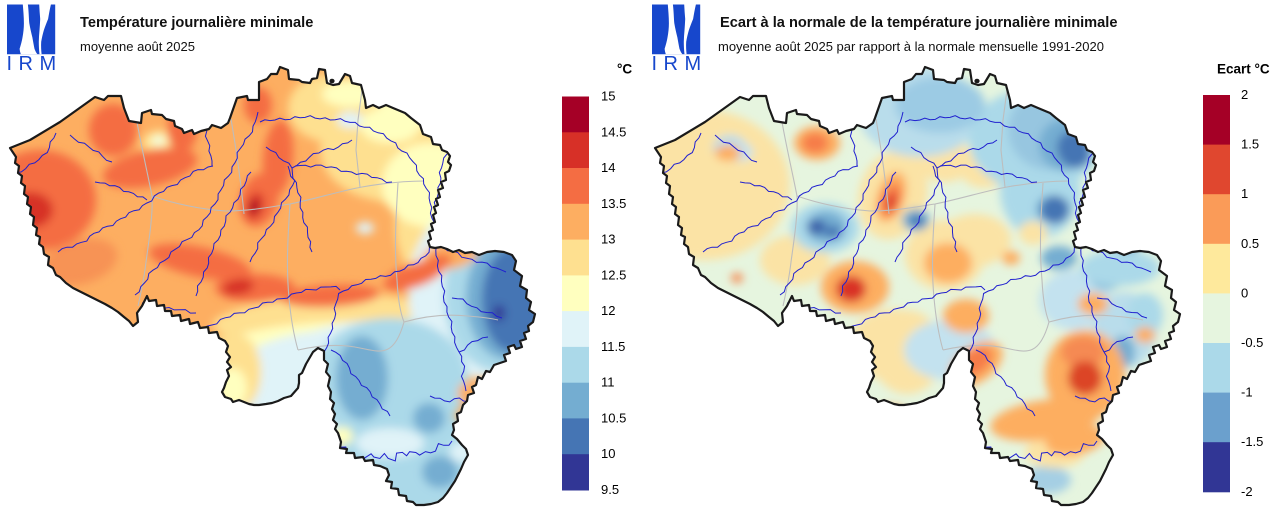 This screenshot has height=507, width=1280. I want to click on svg-text: 10.5, so click(613, 417).